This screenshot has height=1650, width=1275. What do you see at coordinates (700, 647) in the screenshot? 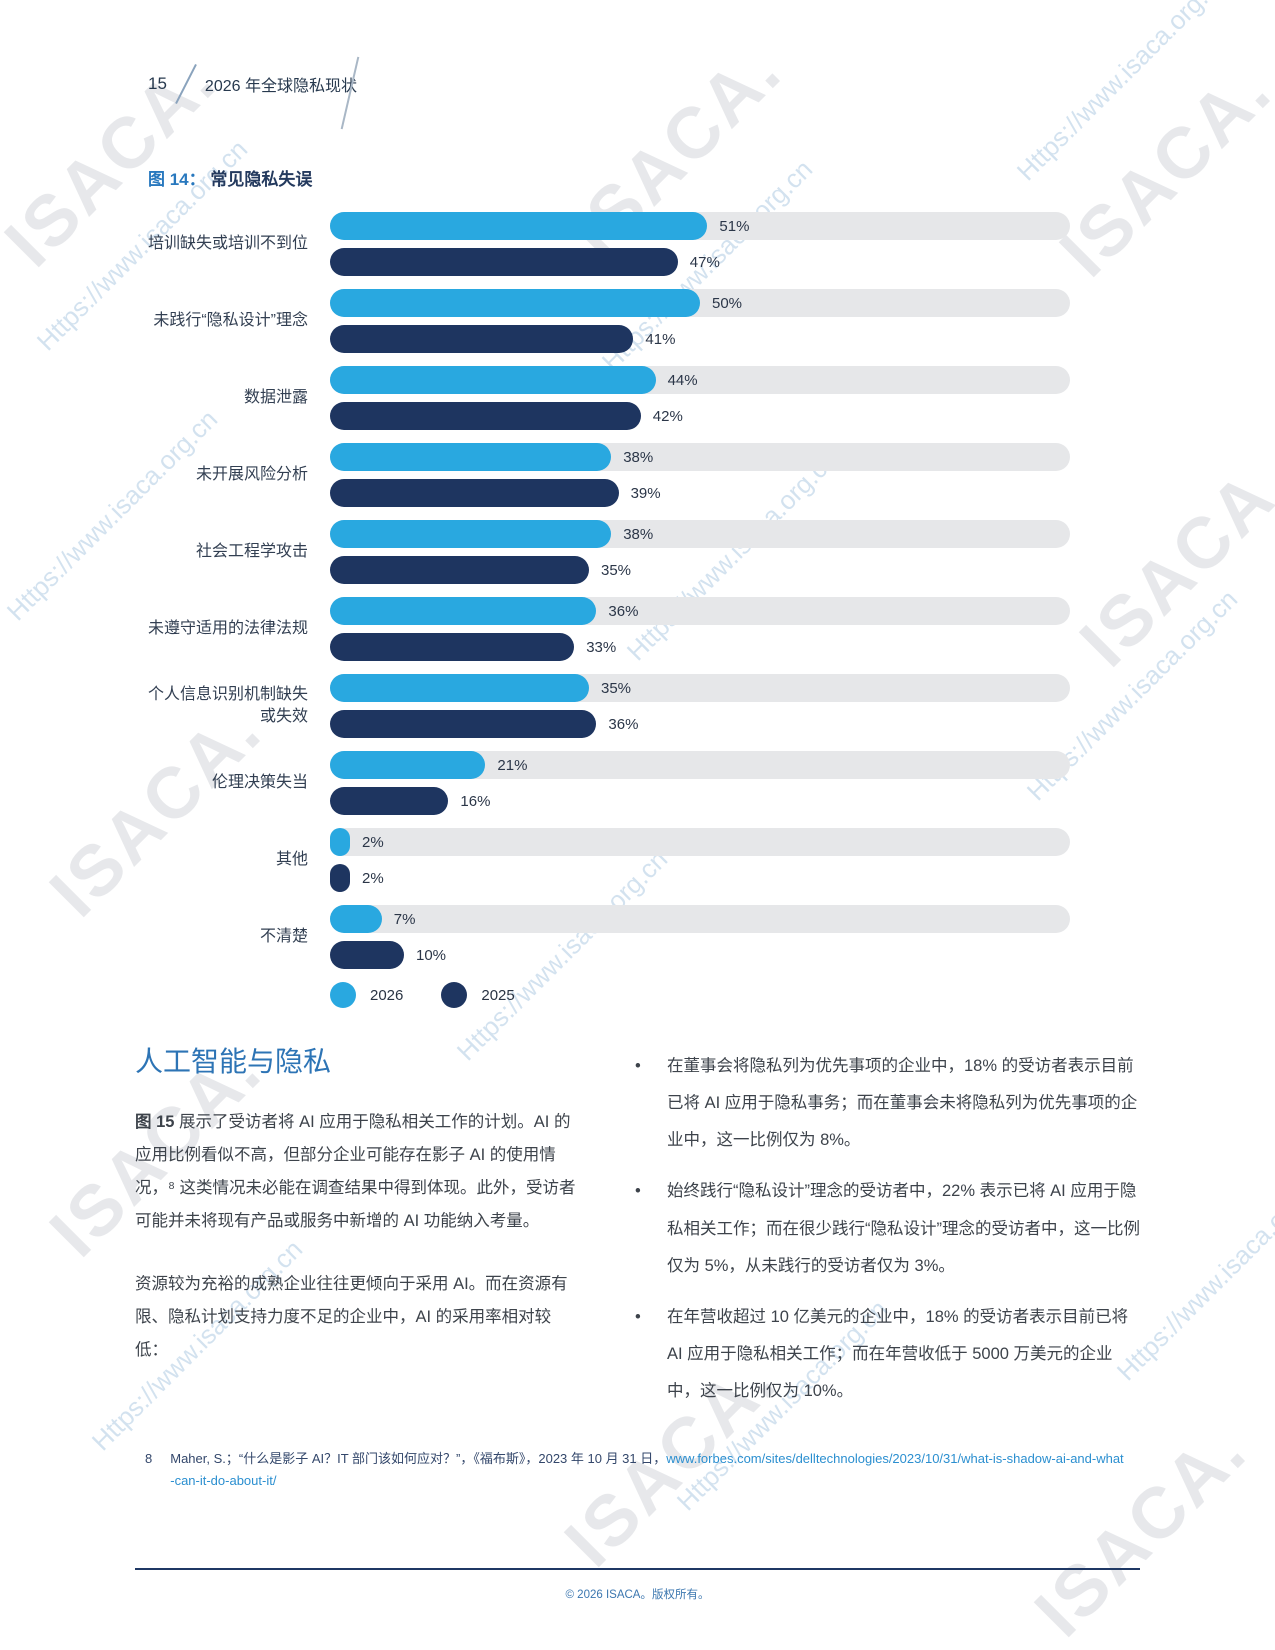
I see `bar-track-2025: 33%` at bounding box center [700, 647].